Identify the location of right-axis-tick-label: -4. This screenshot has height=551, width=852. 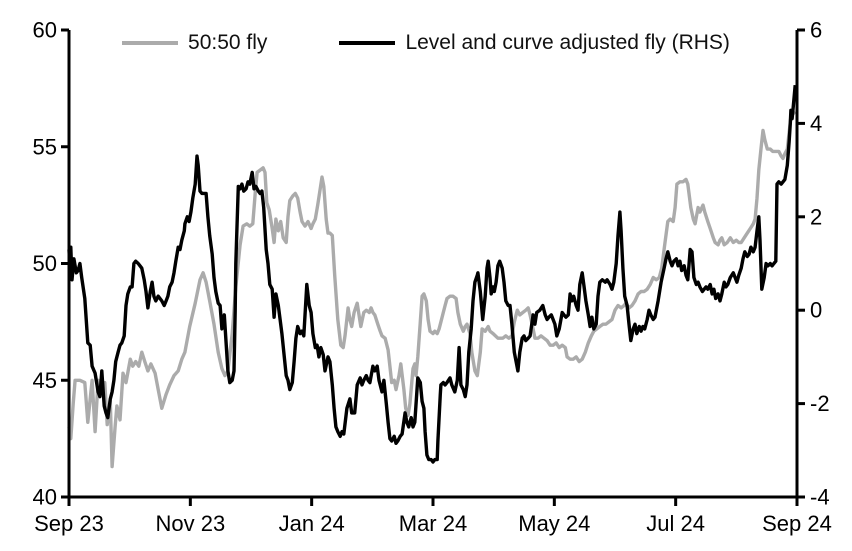
(820, 497).